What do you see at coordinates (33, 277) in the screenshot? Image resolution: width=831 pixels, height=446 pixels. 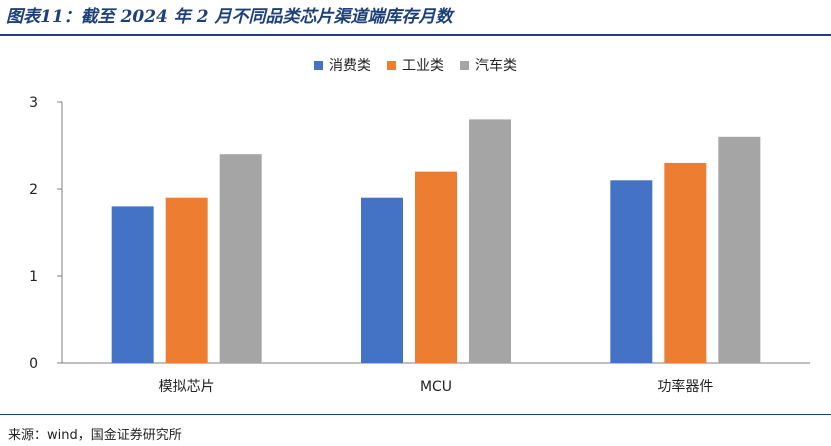 I see `y-tick-label: 1` at bounding box center [33, 277].